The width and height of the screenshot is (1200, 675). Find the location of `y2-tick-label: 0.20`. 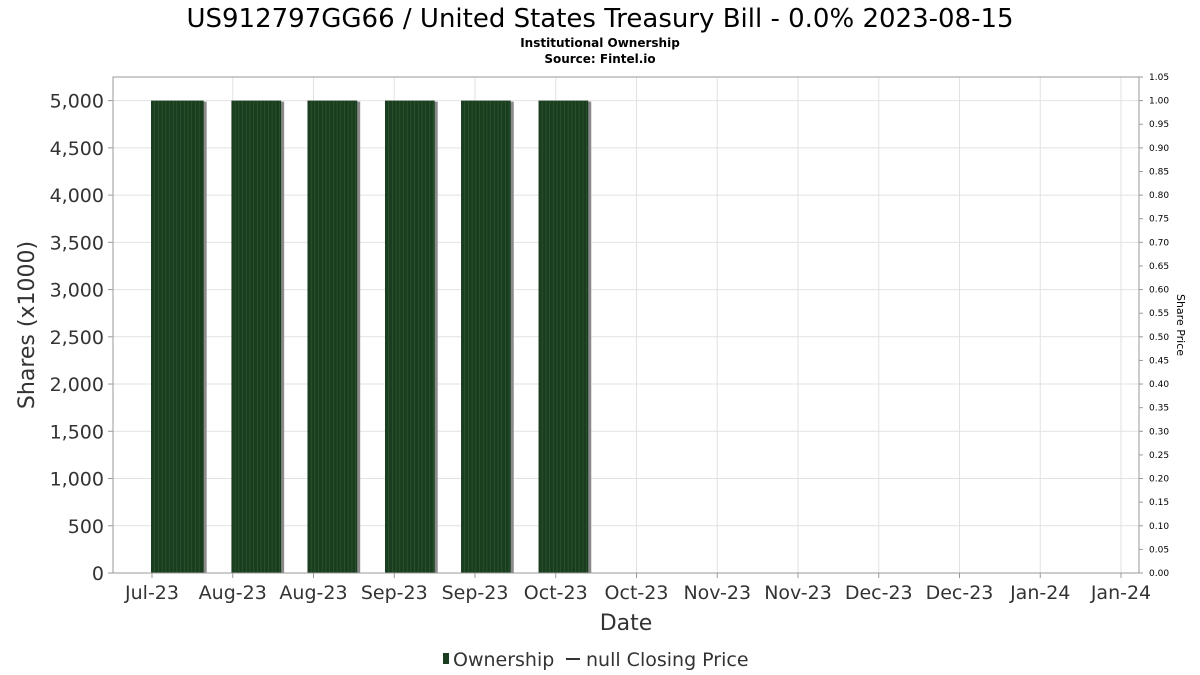

y2-tick-label: 0.20 is located at coordinates (1159, 480).